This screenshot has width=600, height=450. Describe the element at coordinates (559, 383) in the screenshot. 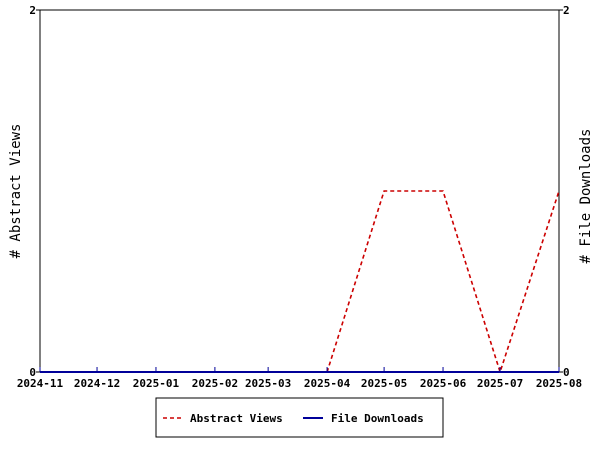

I see `x-tick-label: 2025-08` at that location.